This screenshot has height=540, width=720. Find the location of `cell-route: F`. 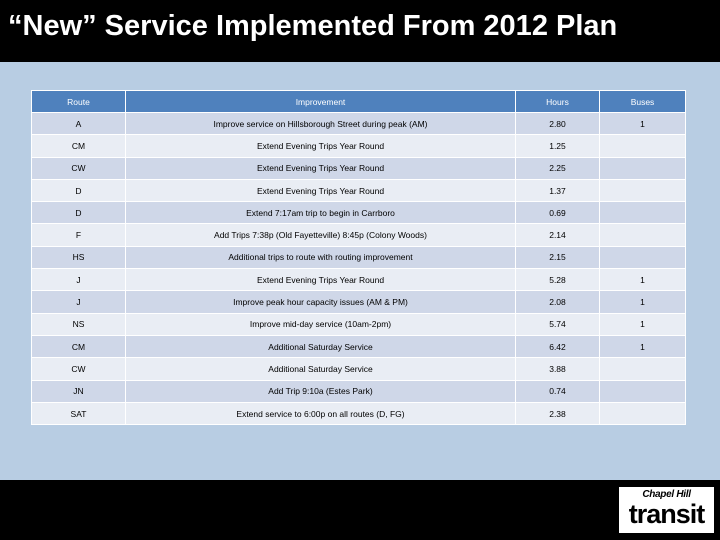

cell-route: F is located at coordinates (78, 235).